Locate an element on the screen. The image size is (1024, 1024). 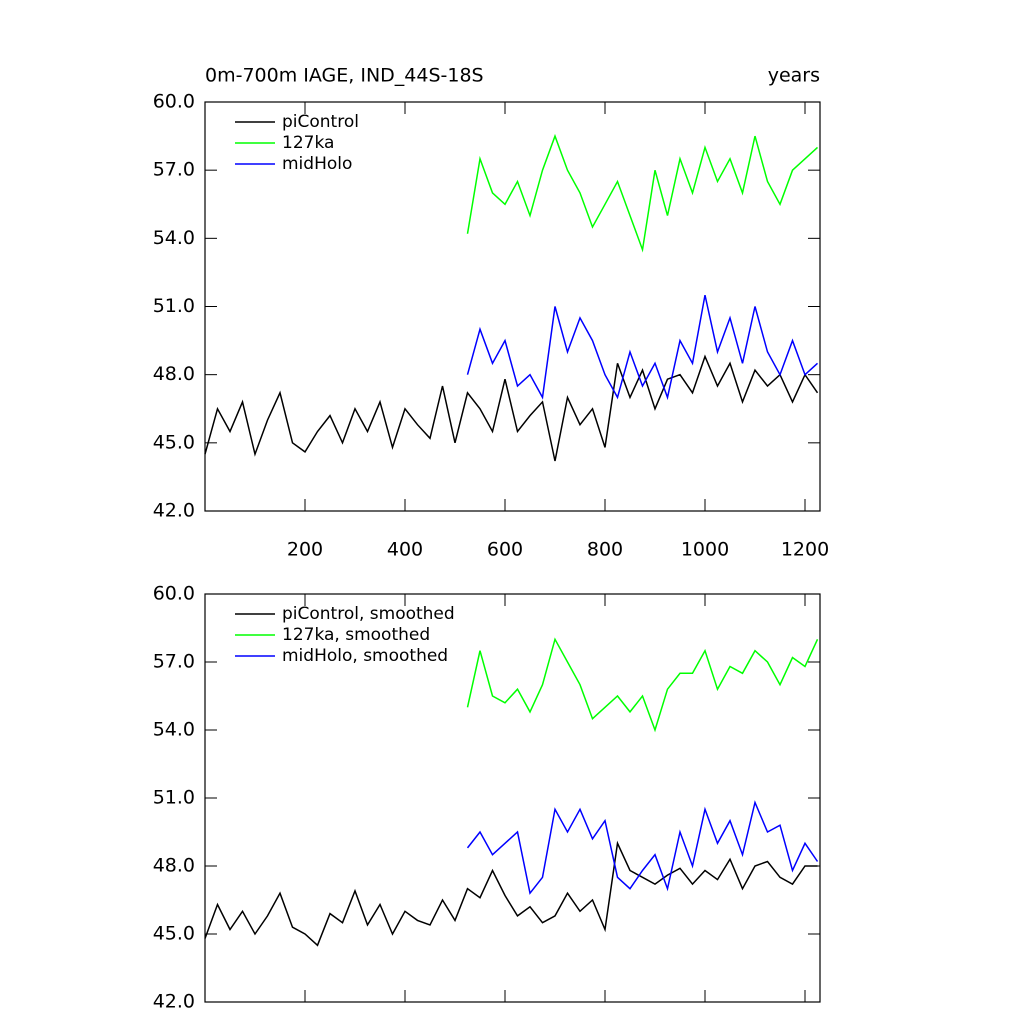
chart-title: 0m-700m IAGE, IND_44S-18S is located at coordinates (344, 76).